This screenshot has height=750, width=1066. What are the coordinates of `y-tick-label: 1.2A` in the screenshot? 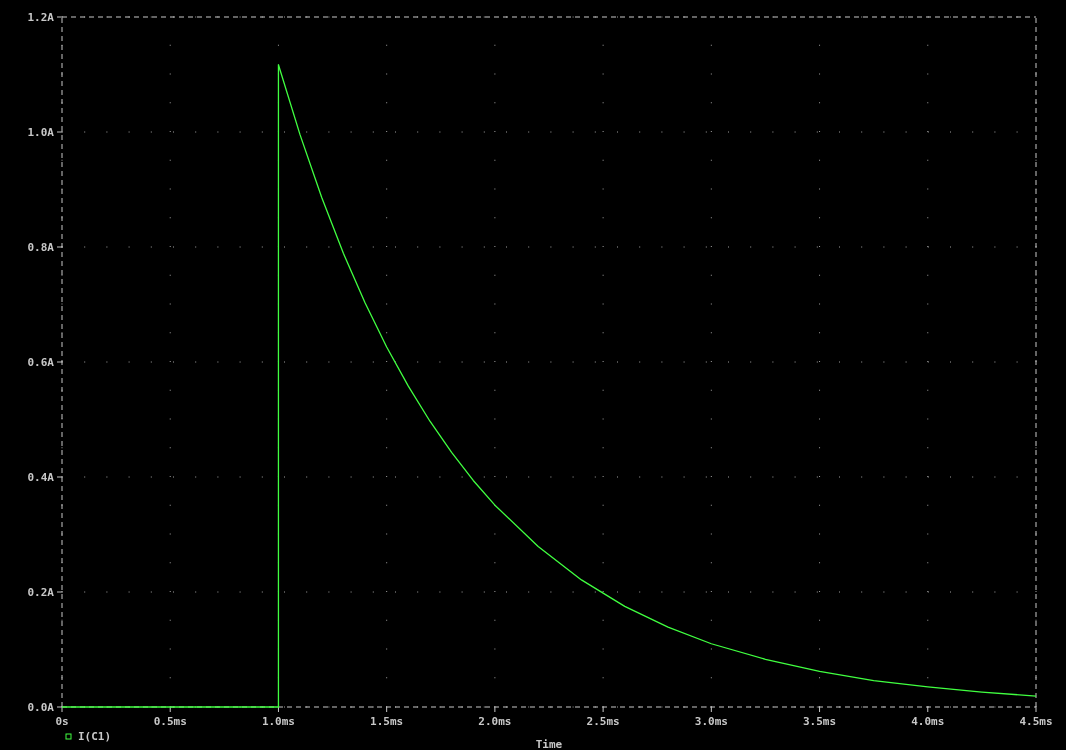 It's located at (41, 17).